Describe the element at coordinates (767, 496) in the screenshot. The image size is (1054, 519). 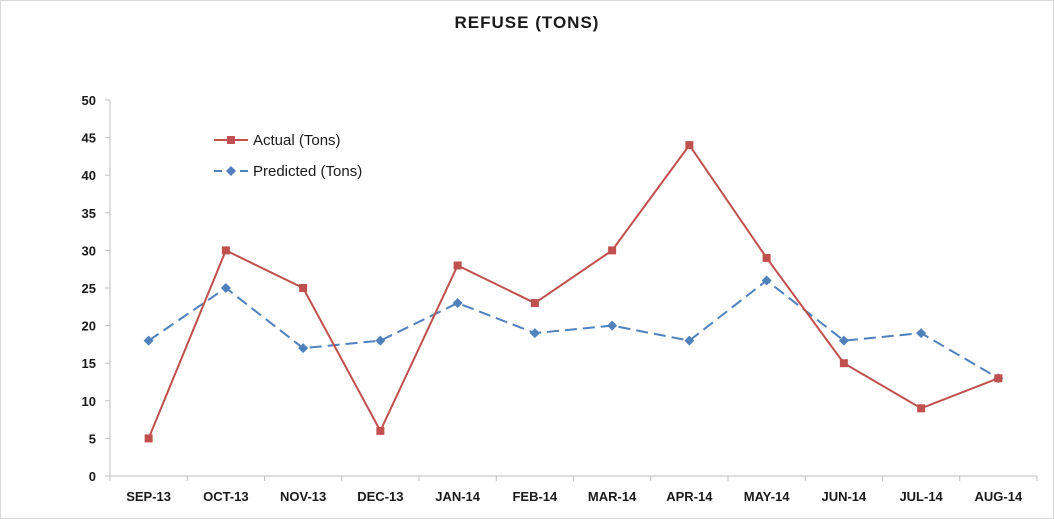
I see `x-tick-label: MAY-14` at that location.